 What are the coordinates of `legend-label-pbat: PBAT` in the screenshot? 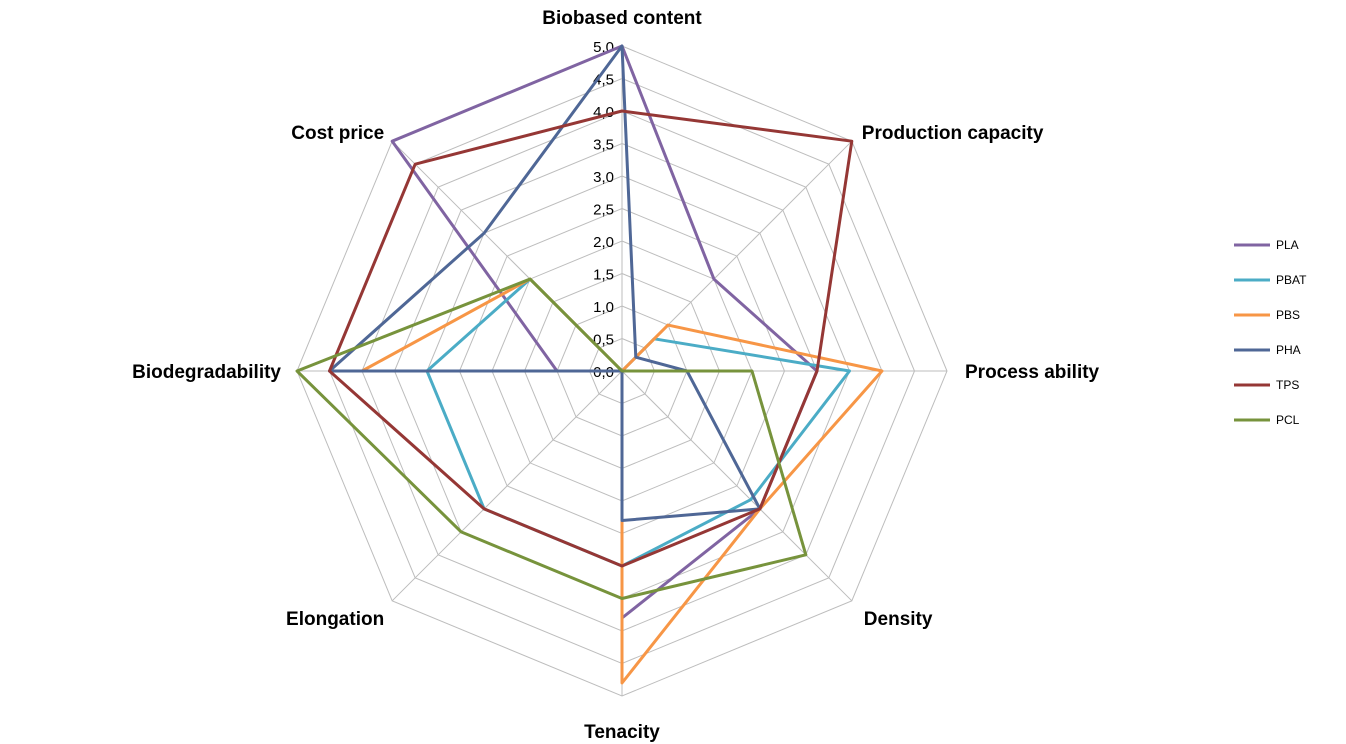 It's located at (1291, 280).